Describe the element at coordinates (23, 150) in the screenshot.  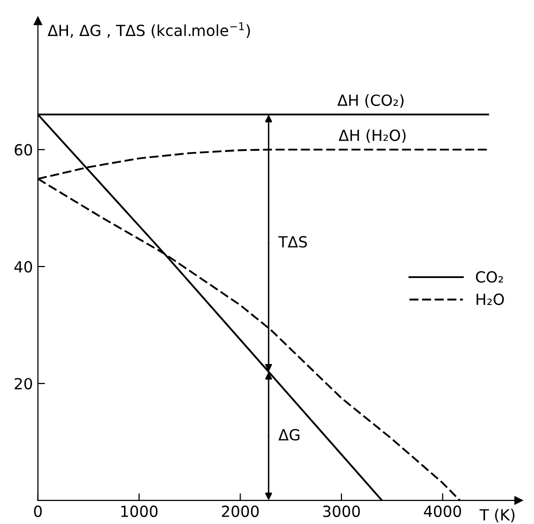
I see `y-tick-label: 60` at that location.